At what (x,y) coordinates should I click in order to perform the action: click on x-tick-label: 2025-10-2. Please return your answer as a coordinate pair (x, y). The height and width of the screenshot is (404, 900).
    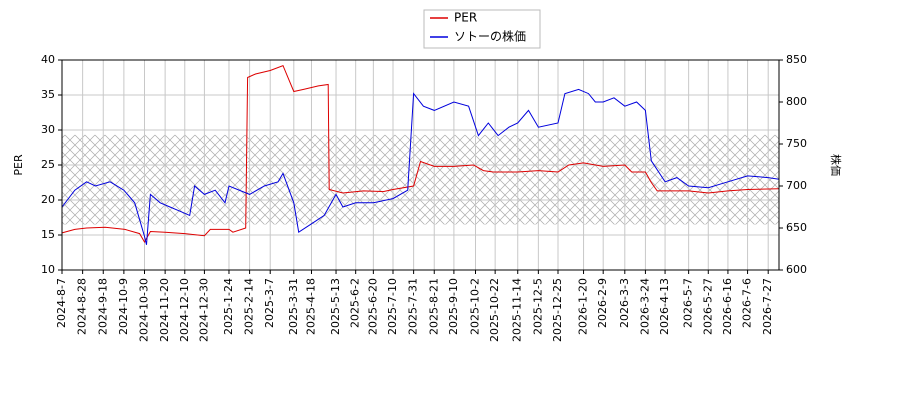
    Looking at the image, I should click on (475, 306).